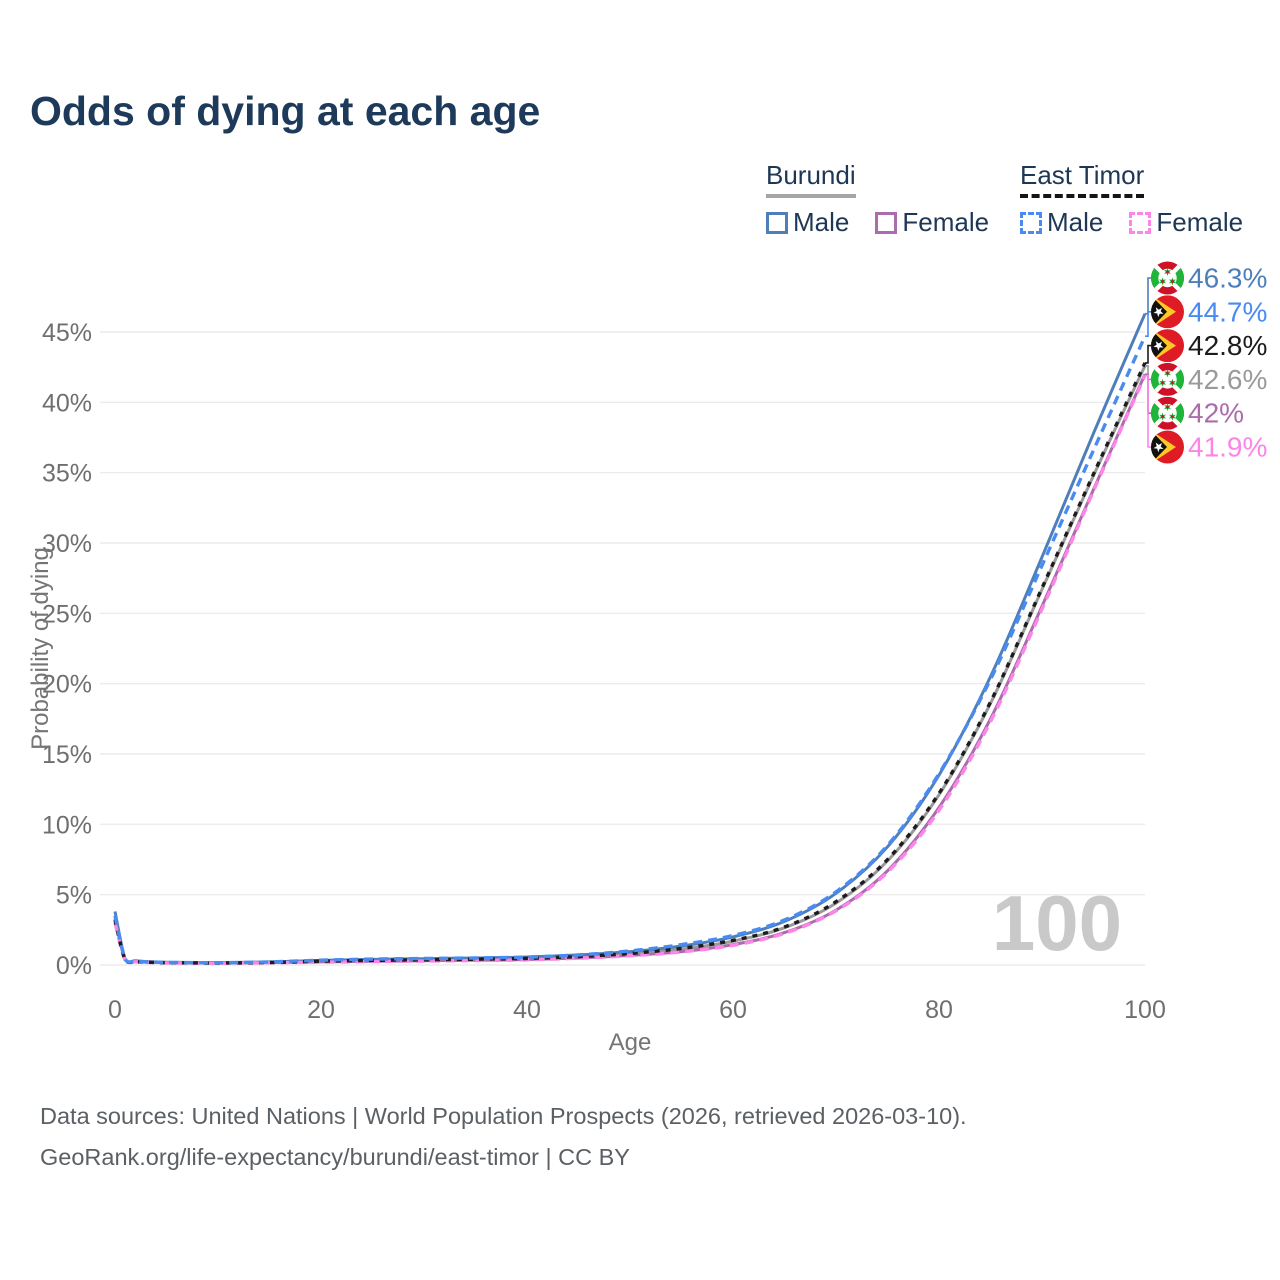 This screenshot has width=1280, height=1280. What do you see at coordinates (630, 1042) in the screenshot?
I see `x-axis-title: Age` at bounding box center [630, 1042].